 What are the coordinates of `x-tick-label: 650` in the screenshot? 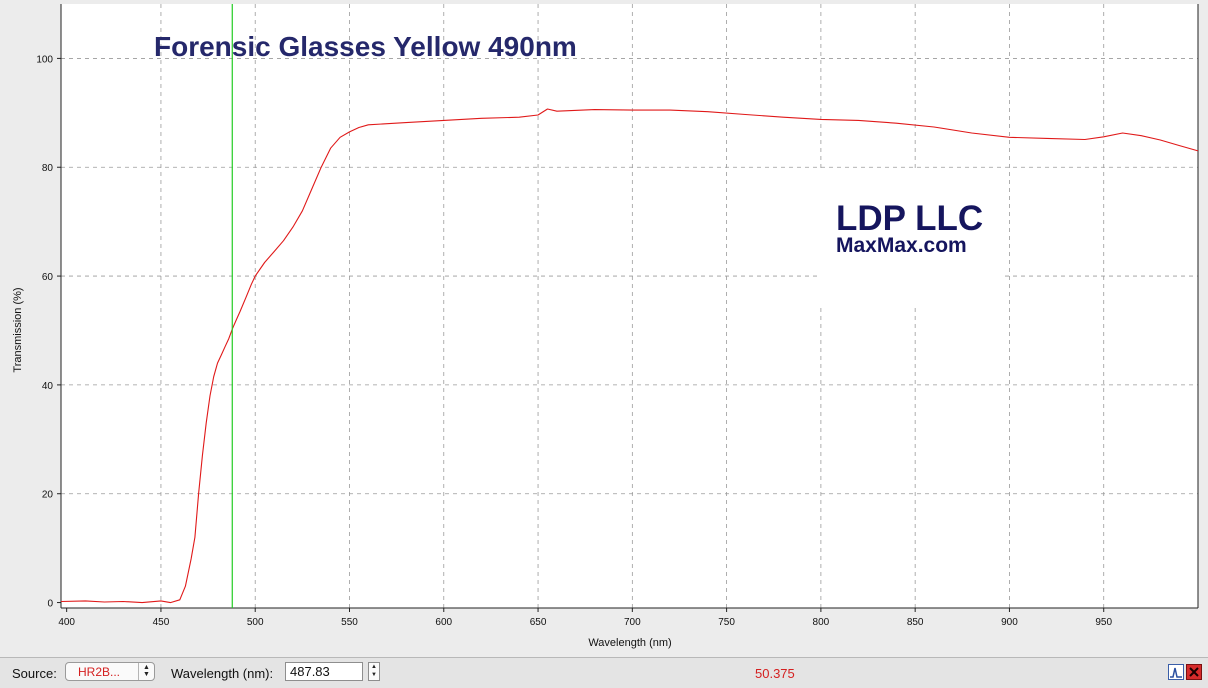 It's located at (538, 622).